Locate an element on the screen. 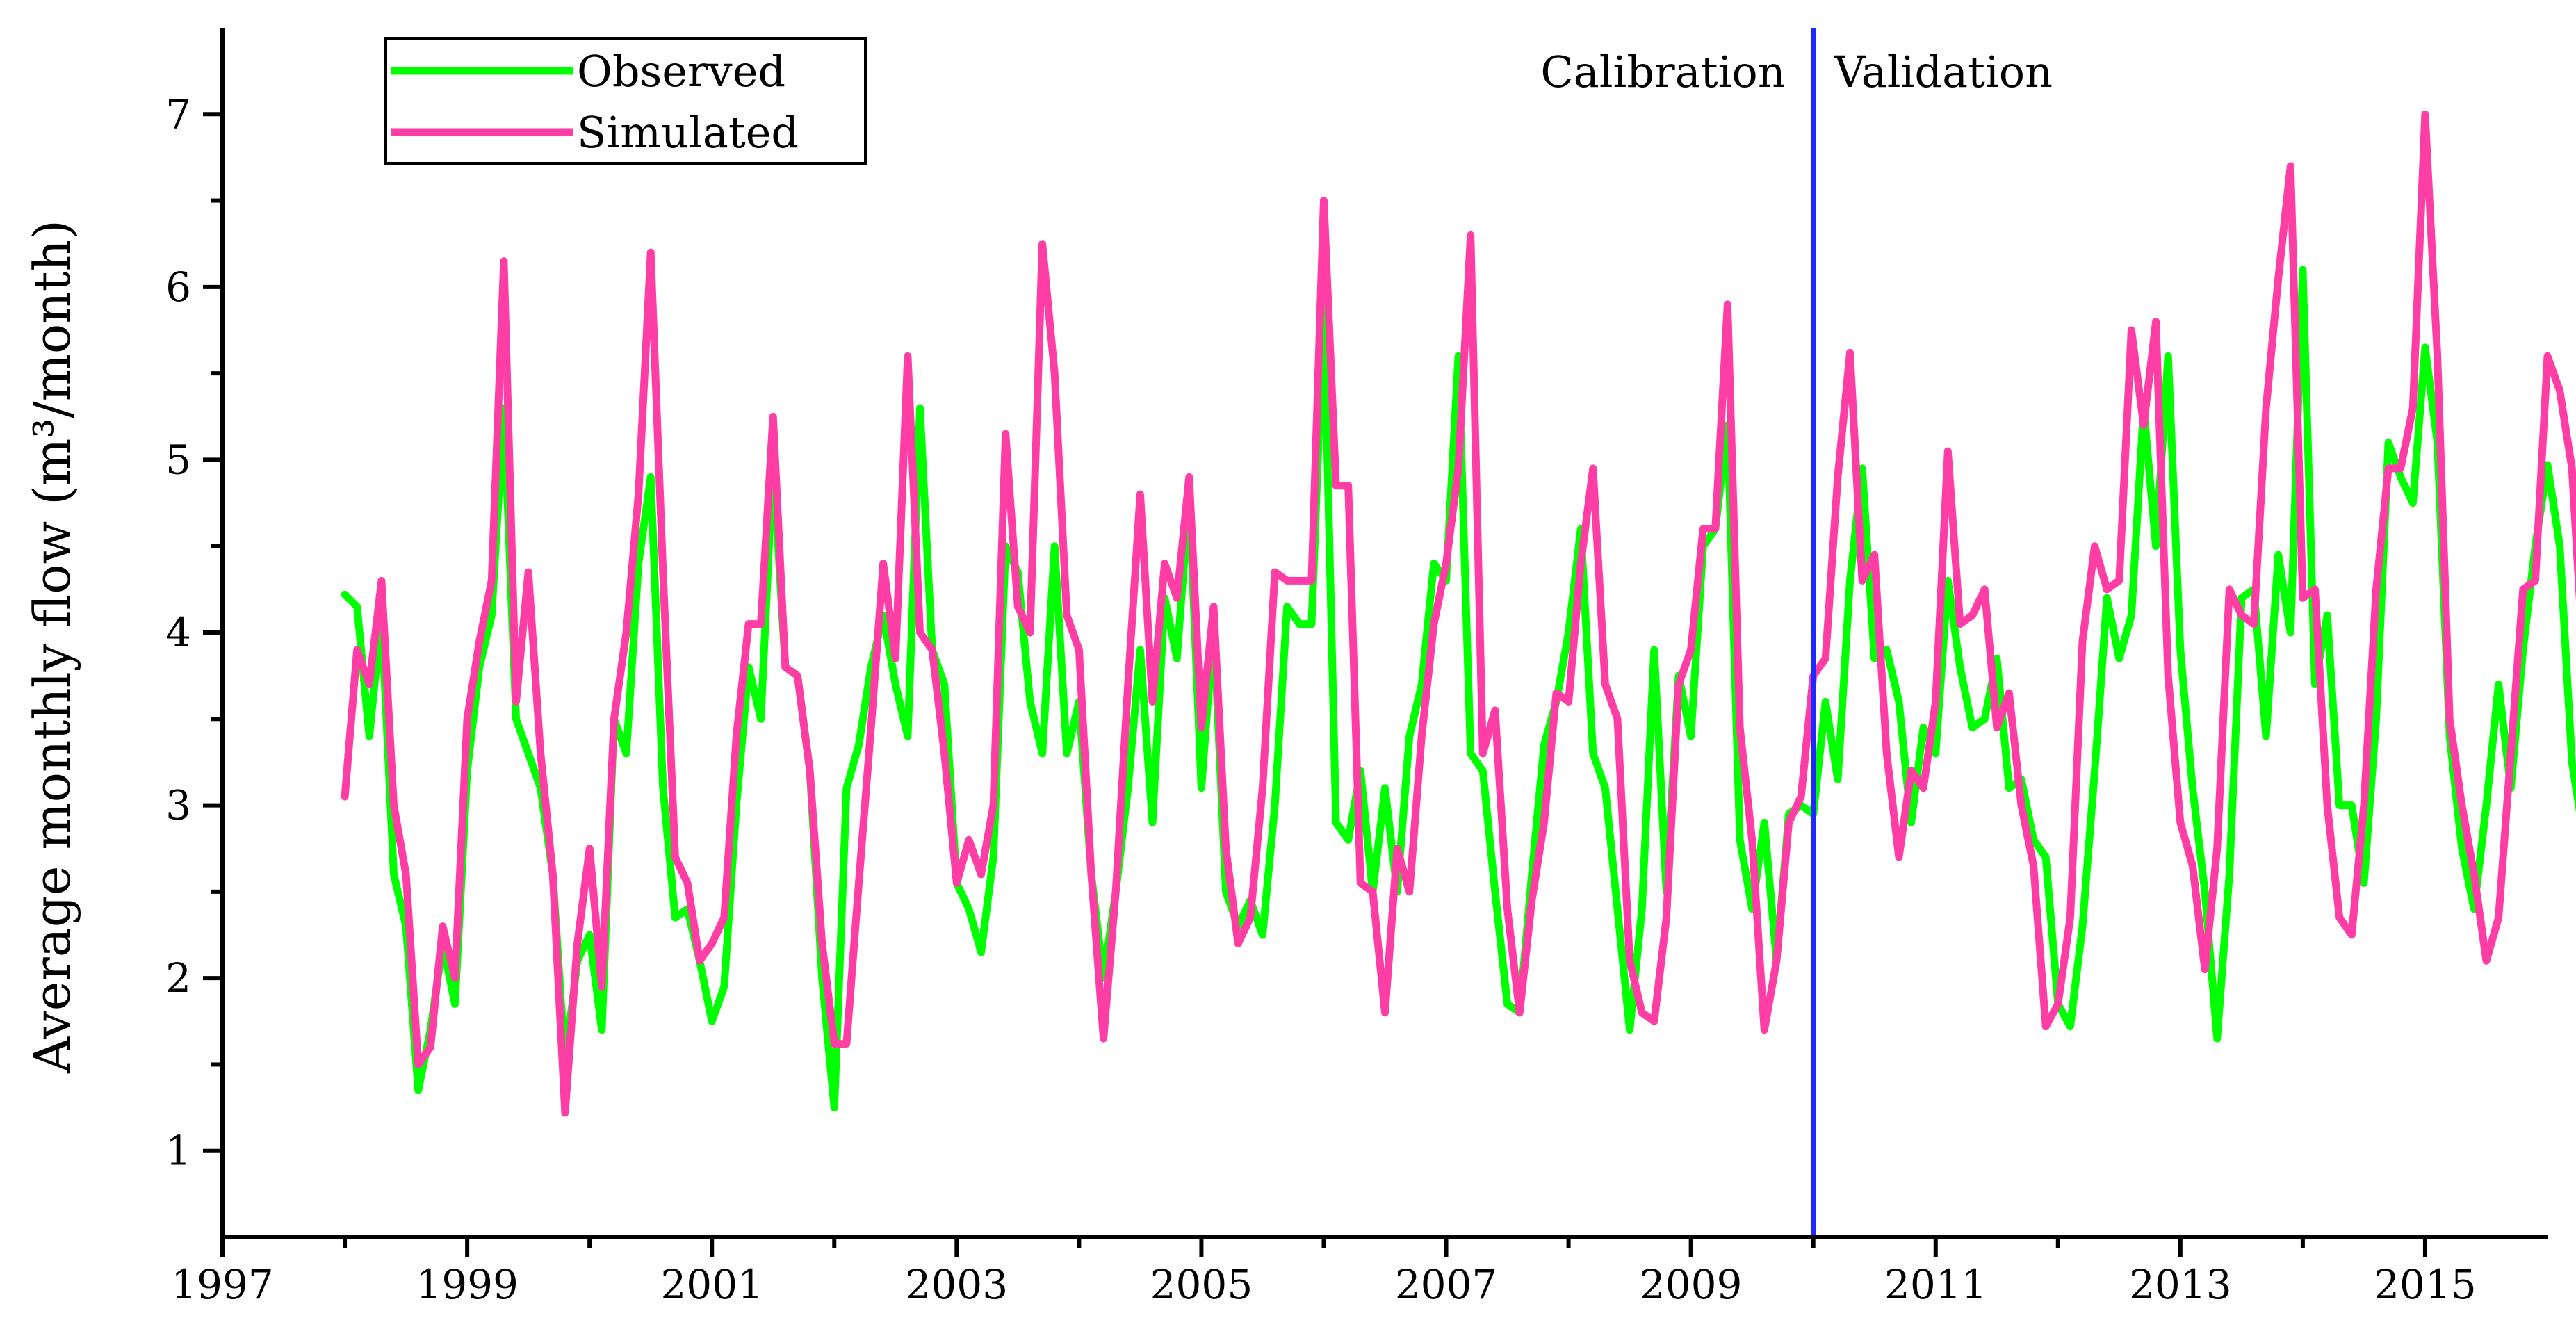 The height and width of the screenshot is (1320, 2576). x-tick-label: 2015 is located at coordinates (2425, 1284).